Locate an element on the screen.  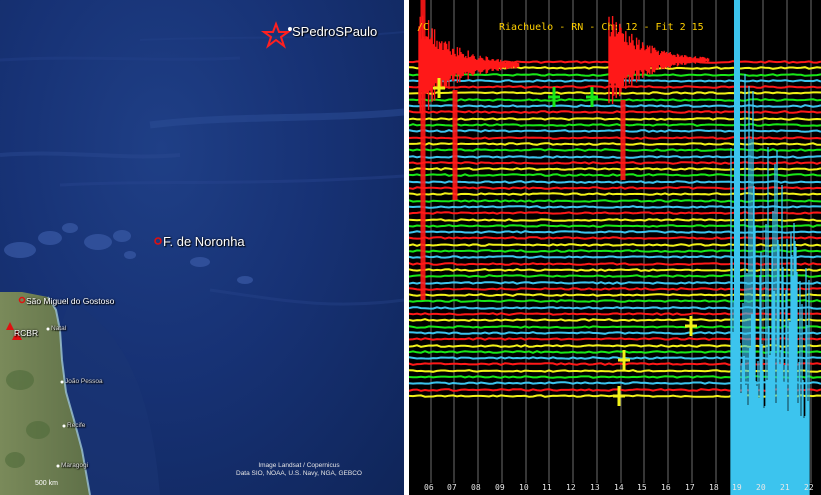
time-tick-label: 11 is located at coordinates (547, 487).